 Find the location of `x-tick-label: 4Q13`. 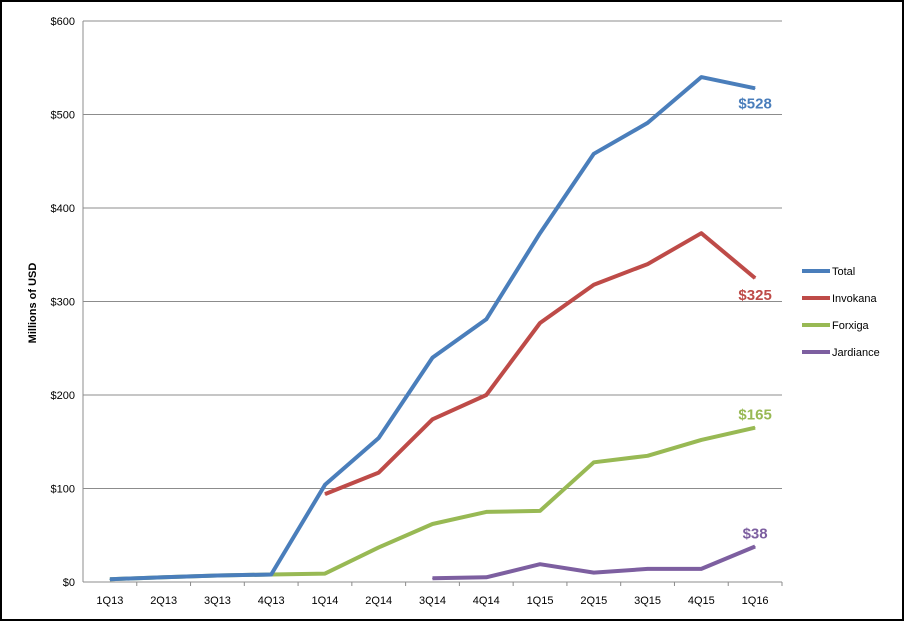

x-tick-label: 4Q13 is located at coordinates (271, 601).